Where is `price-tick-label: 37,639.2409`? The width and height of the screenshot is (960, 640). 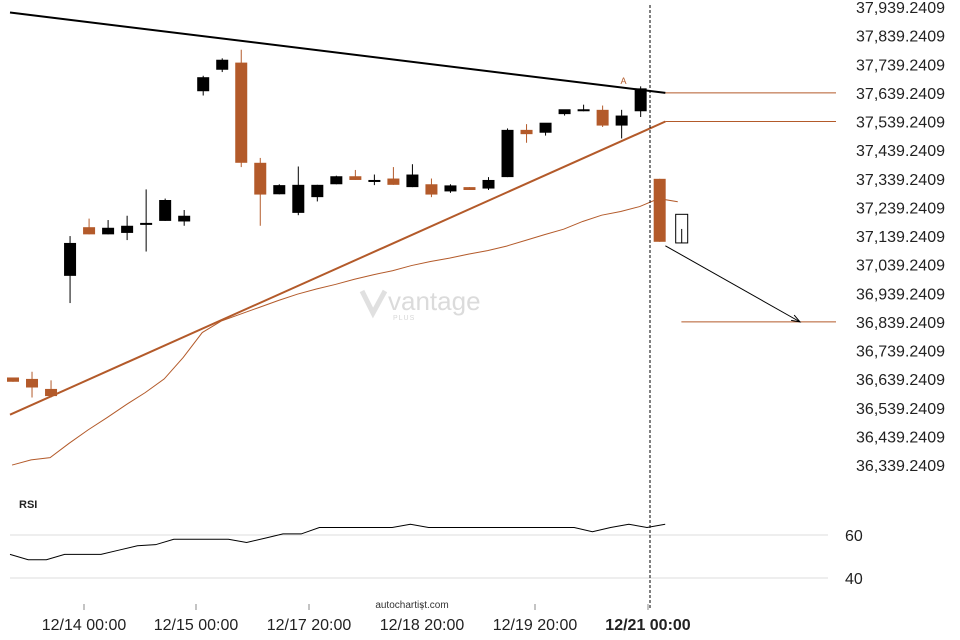
price-tick-label: 37,639.2409 is located at coordinates (900, 94).